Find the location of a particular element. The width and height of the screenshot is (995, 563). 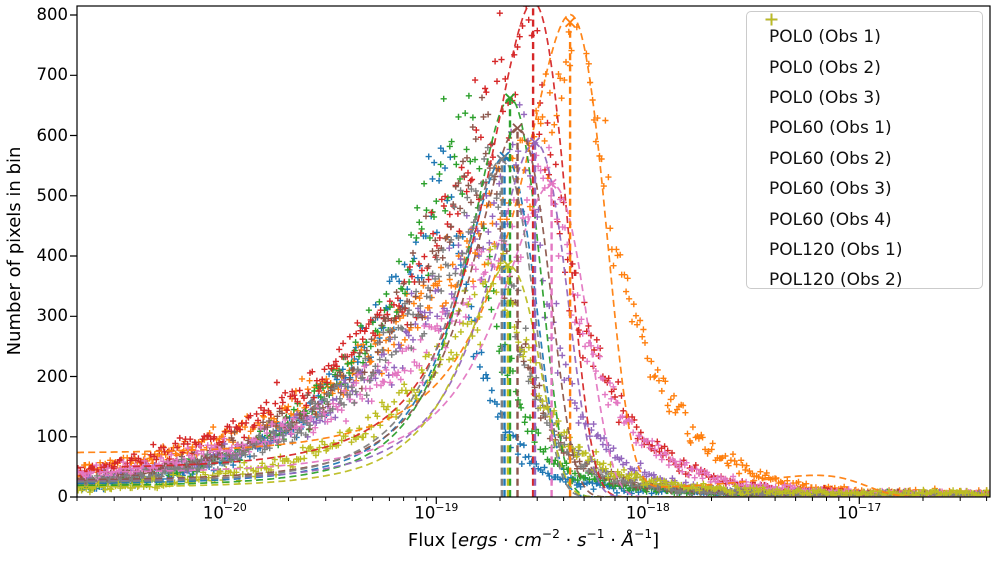

legend-item-label: POL0 (Obs 2) is located at coordinates (825, 67).